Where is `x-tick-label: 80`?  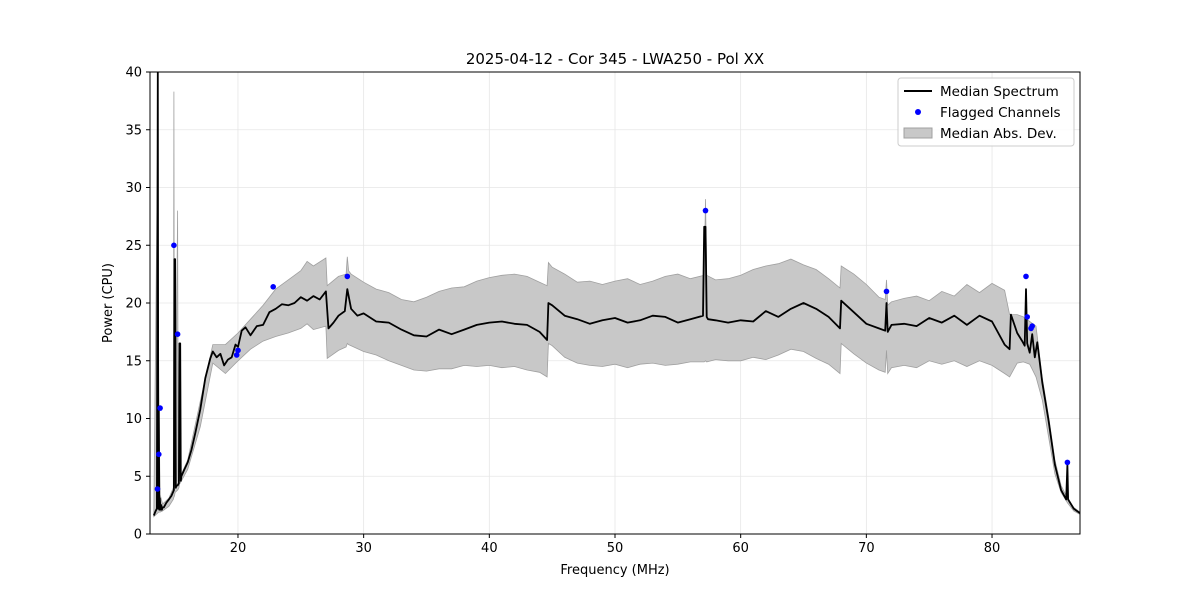 x-tick-label: 80 is located at coordinates (992, 548).